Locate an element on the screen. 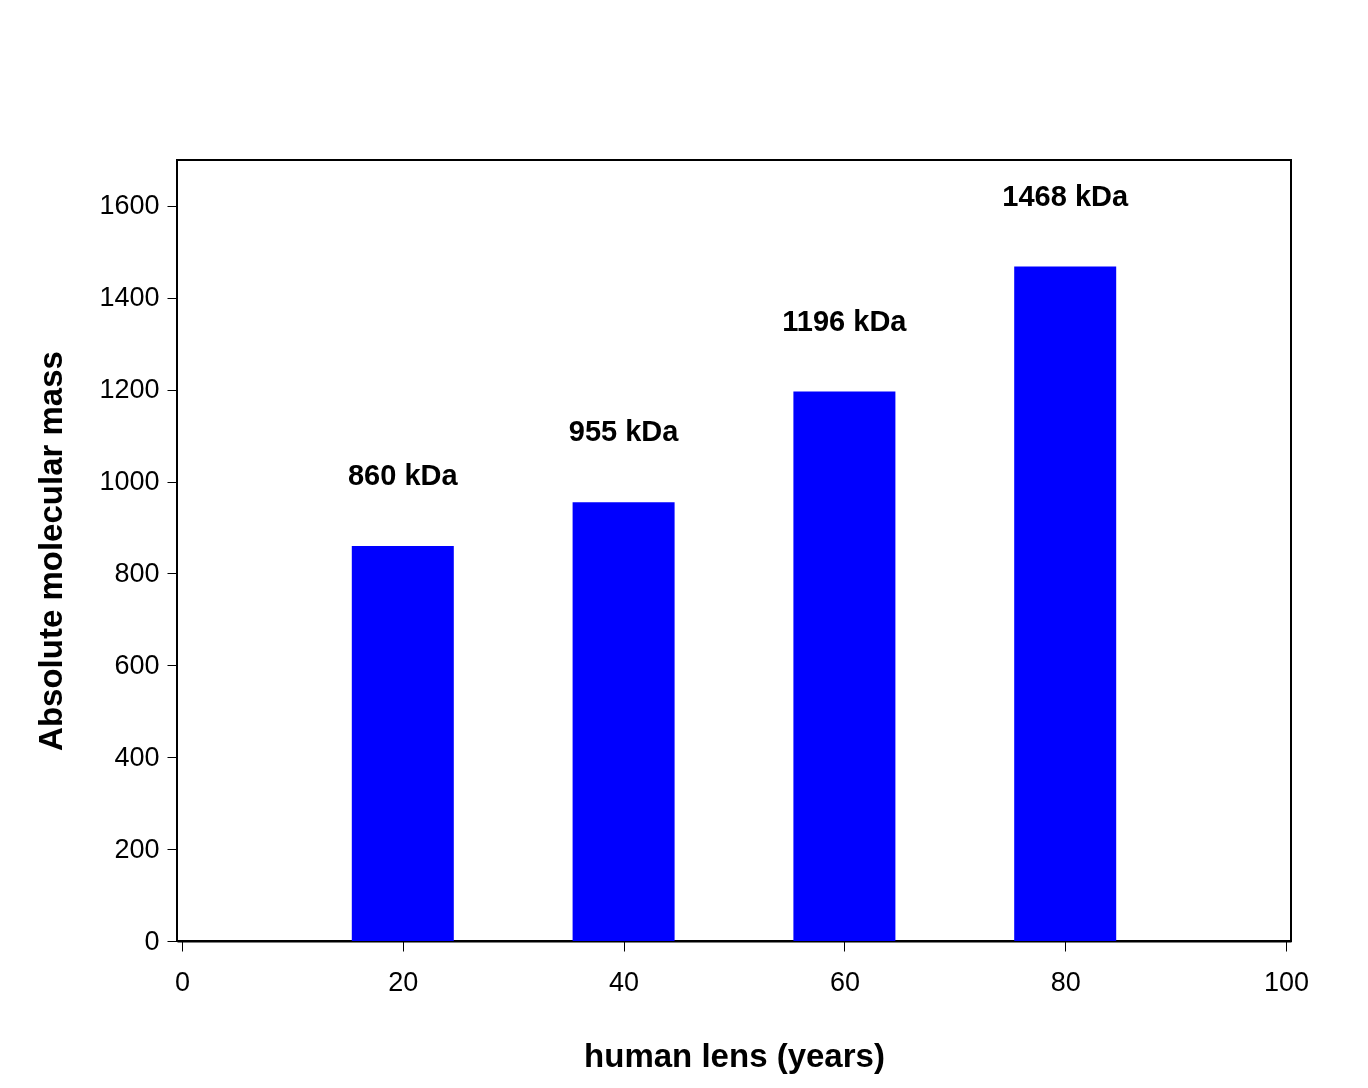 Image resolution: width=1368 pixels, height=1088 pixels. data-label: 955 kDa is located at coordinates (624, 431).